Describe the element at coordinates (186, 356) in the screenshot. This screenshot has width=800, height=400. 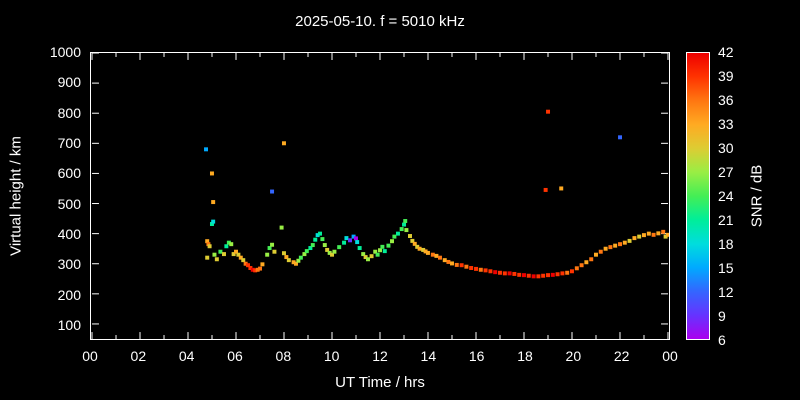
I see `x-tick-label: 04` at that location.